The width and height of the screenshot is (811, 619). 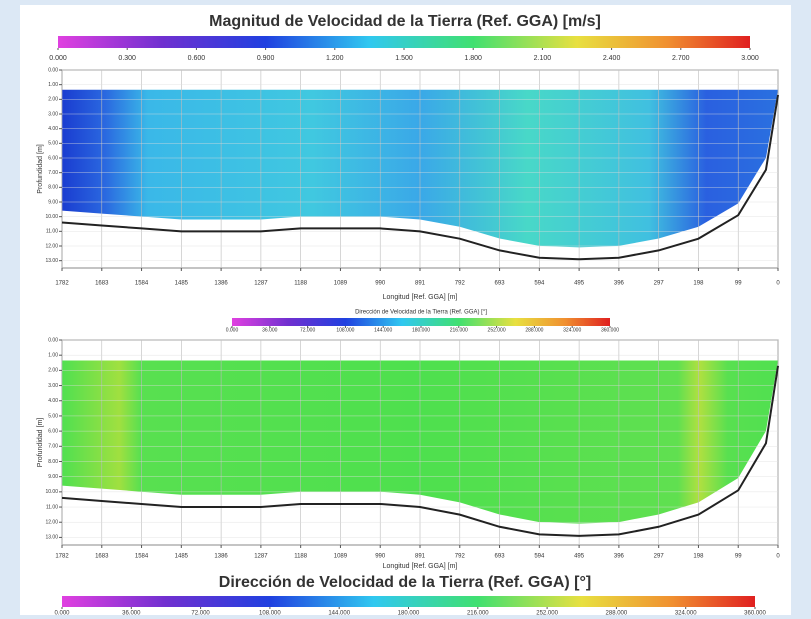 I want to click on colorbar-tick-label: 252.000, so click(x=497, y=330).